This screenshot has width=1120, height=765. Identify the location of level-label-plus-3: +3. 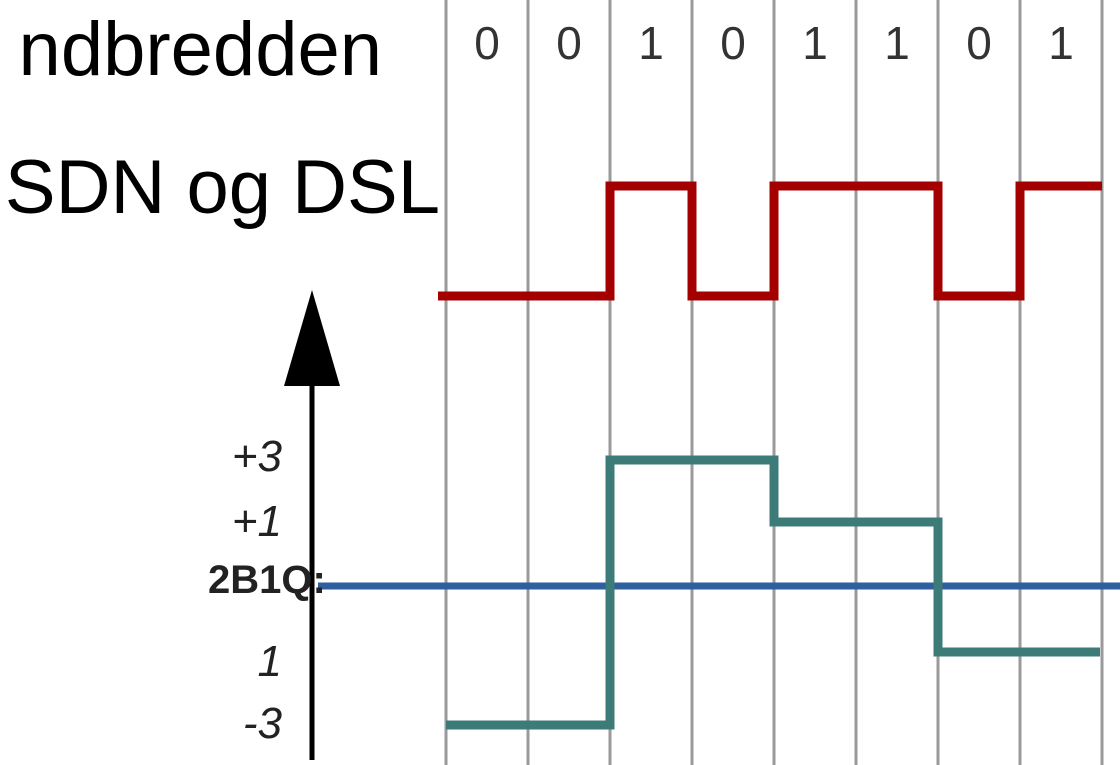
(256, 456).